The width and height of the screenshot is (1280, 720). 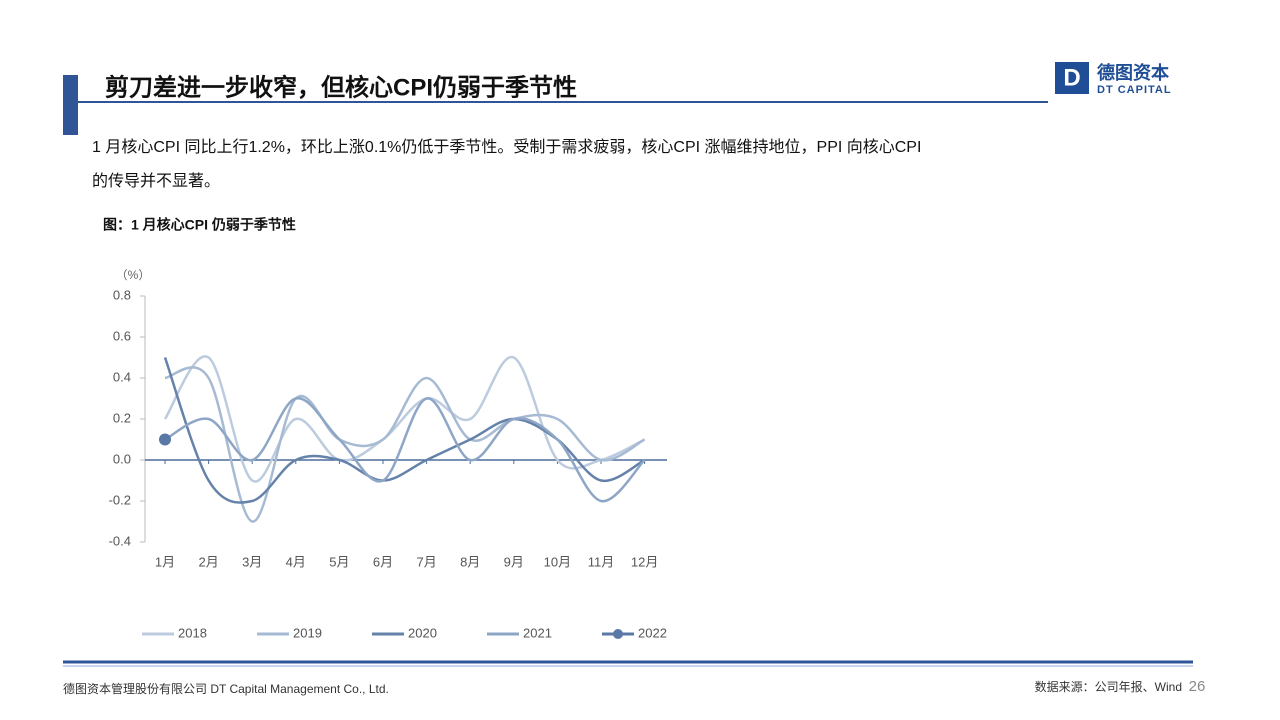 I want to click on y-tick-label: 0.8, so click(x=122, y=294).